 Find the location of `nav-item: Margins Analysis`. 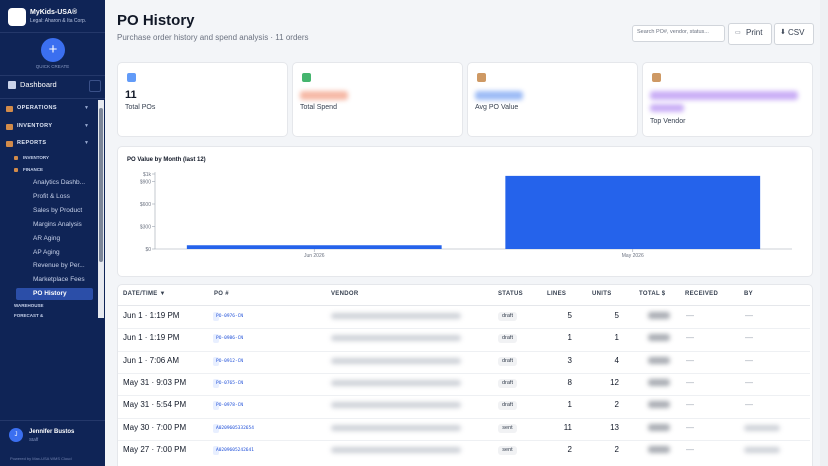

nav-item: Margins Analysis is located at coordinates (57, 224).